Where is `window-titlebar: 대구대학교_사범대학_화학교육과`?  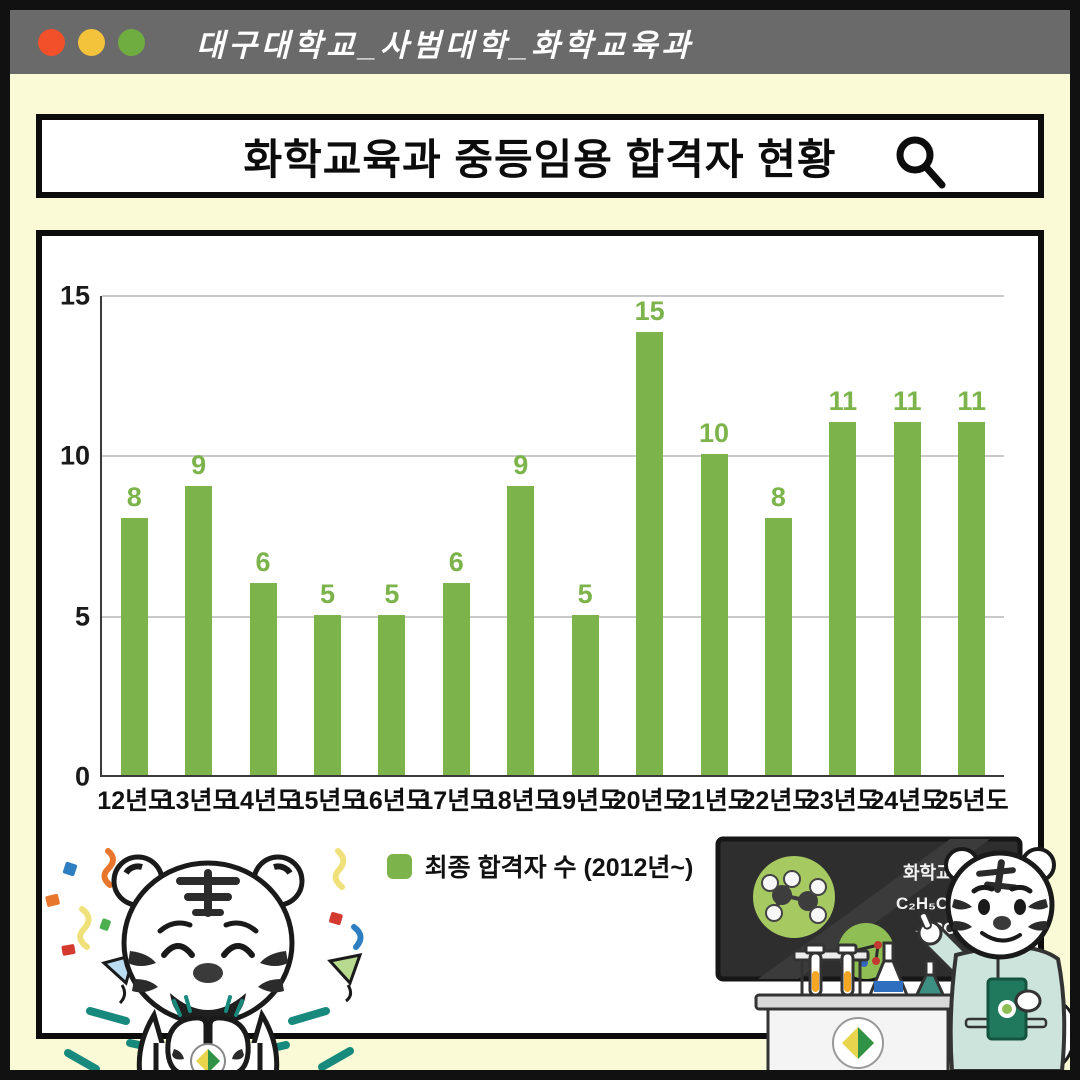 window-titlebar: 대구대학교_사범대학_화학교육과 is located at coordinates (540, 42).